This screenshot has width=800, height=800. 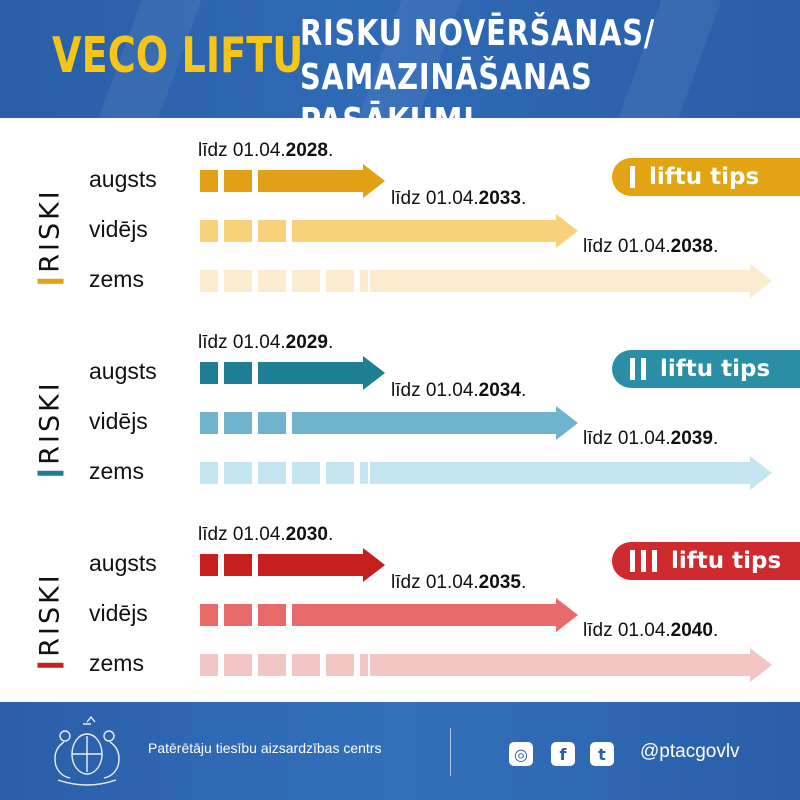 I want to click on facebook-icon: f, so click(x=563, y=754).